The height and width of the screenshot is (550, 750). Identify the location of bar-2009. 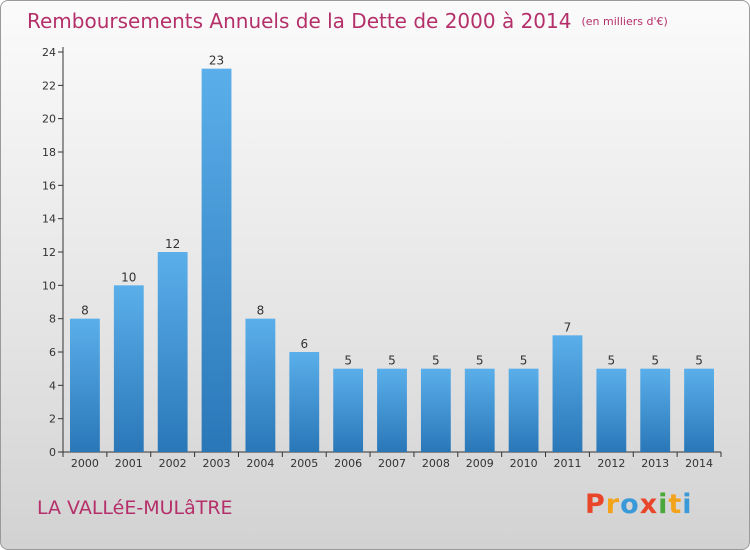
(479, 410).